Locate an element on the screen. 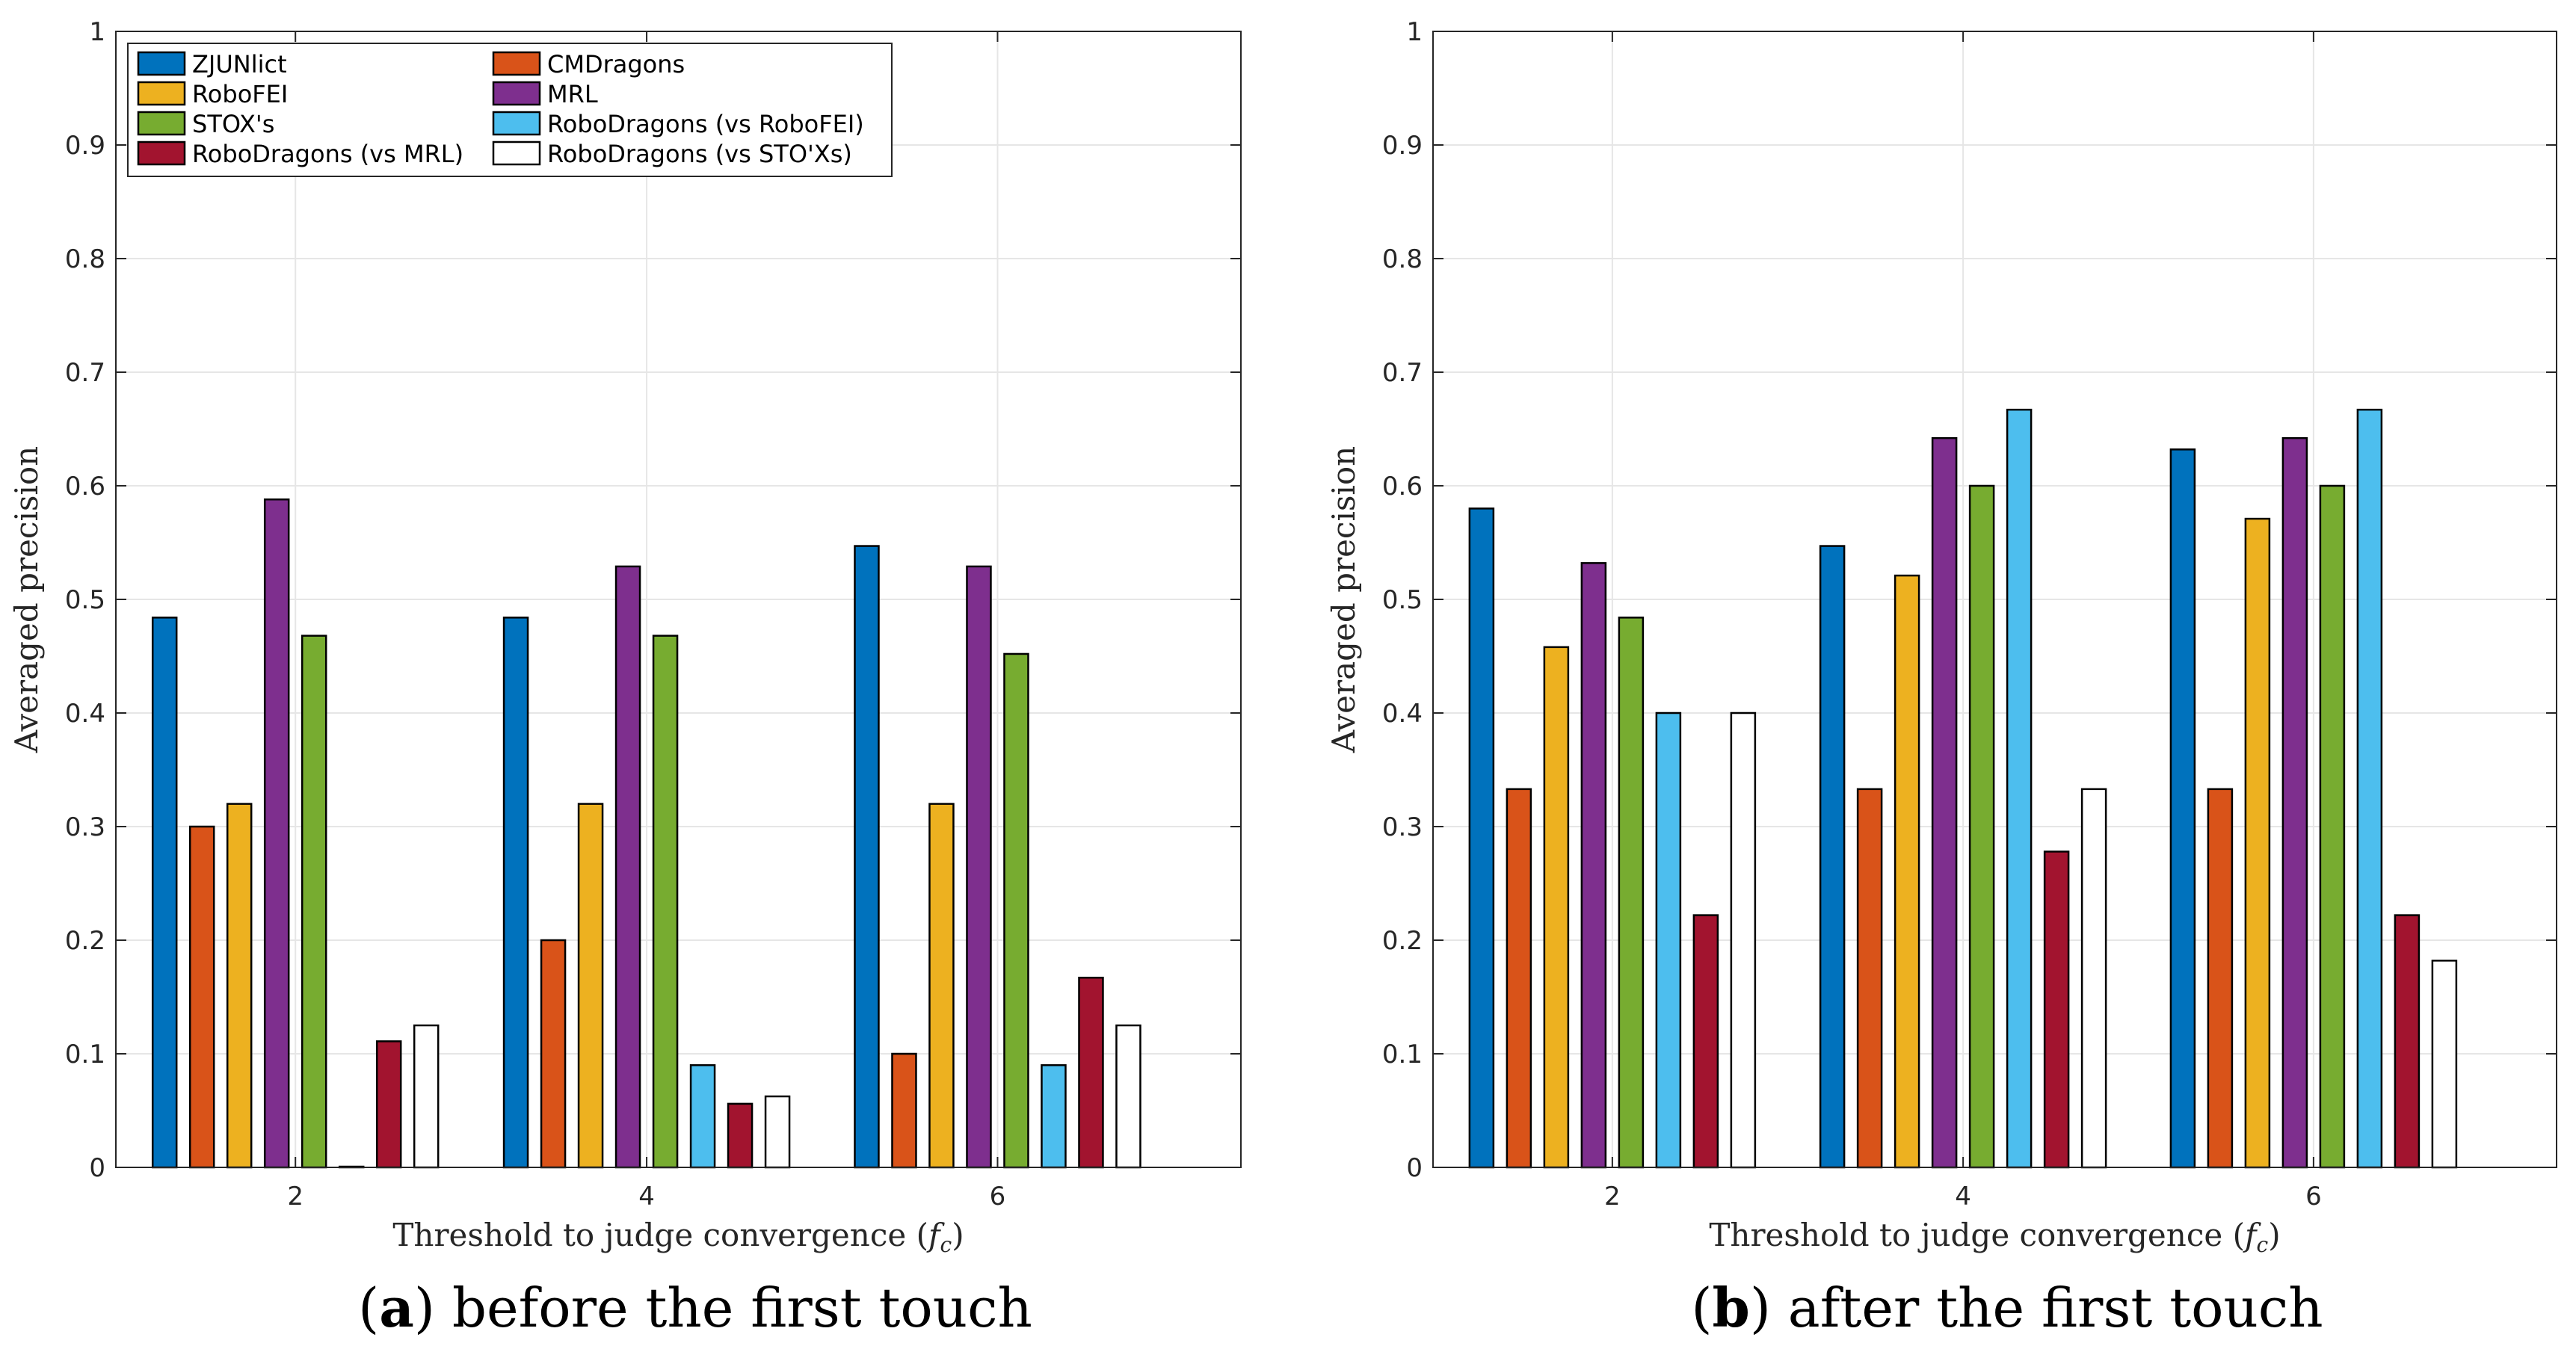  legend-swatch-stox-s is located at coordinates (161, 123).